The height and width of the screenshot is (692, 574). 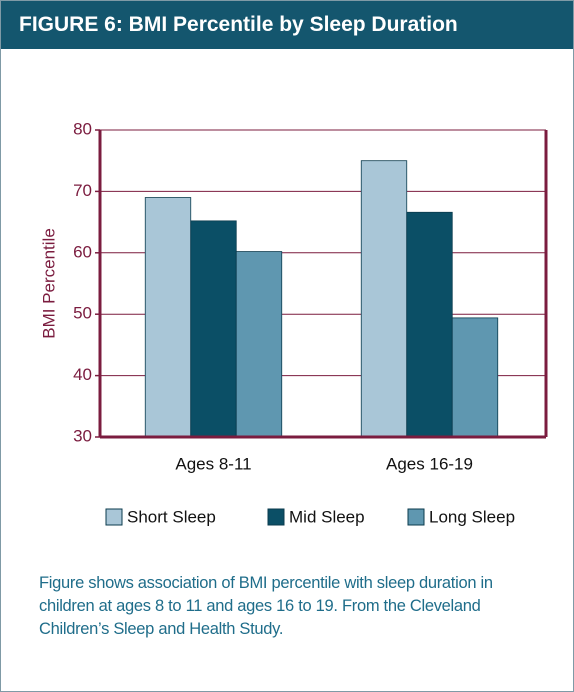 I want to click on legend-label: Short Sleep, so click(x=171, y=516).